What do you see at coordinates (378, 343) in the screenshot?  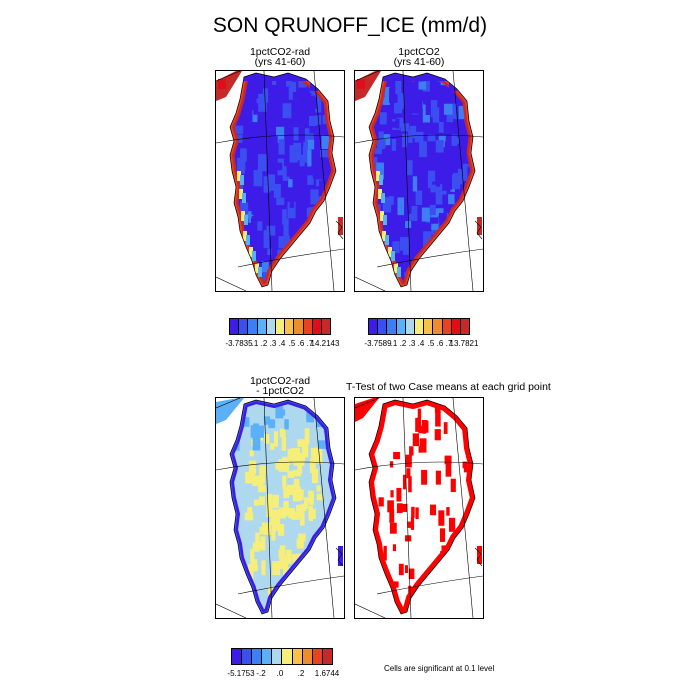 I see `colorbar-tick-label: -3.7589` at bounding box center [378, 343].